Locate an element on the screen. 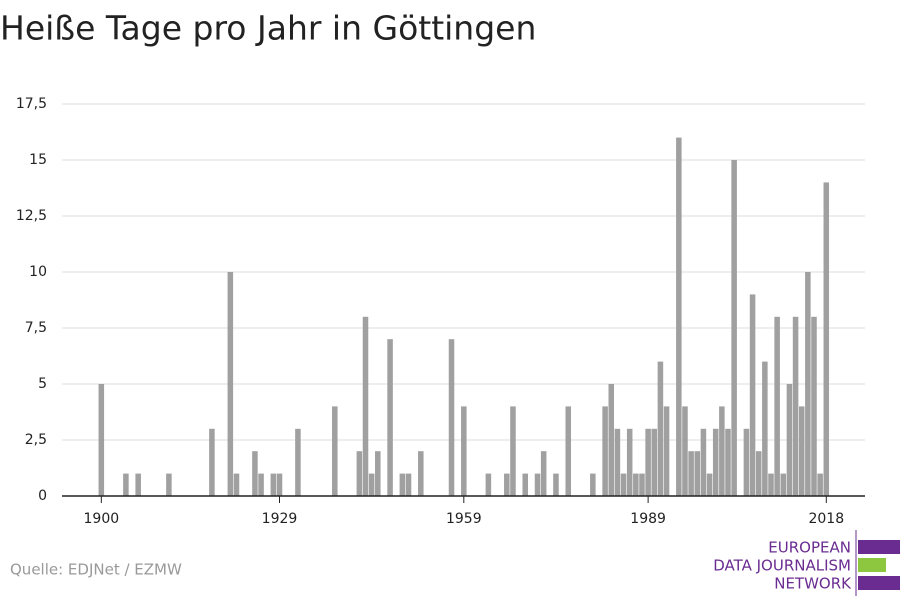 This screenshot has width=900, height=600. chart-title: Heiße Tage pro Jahr in Göttingen is located at coordinates (268, 28).